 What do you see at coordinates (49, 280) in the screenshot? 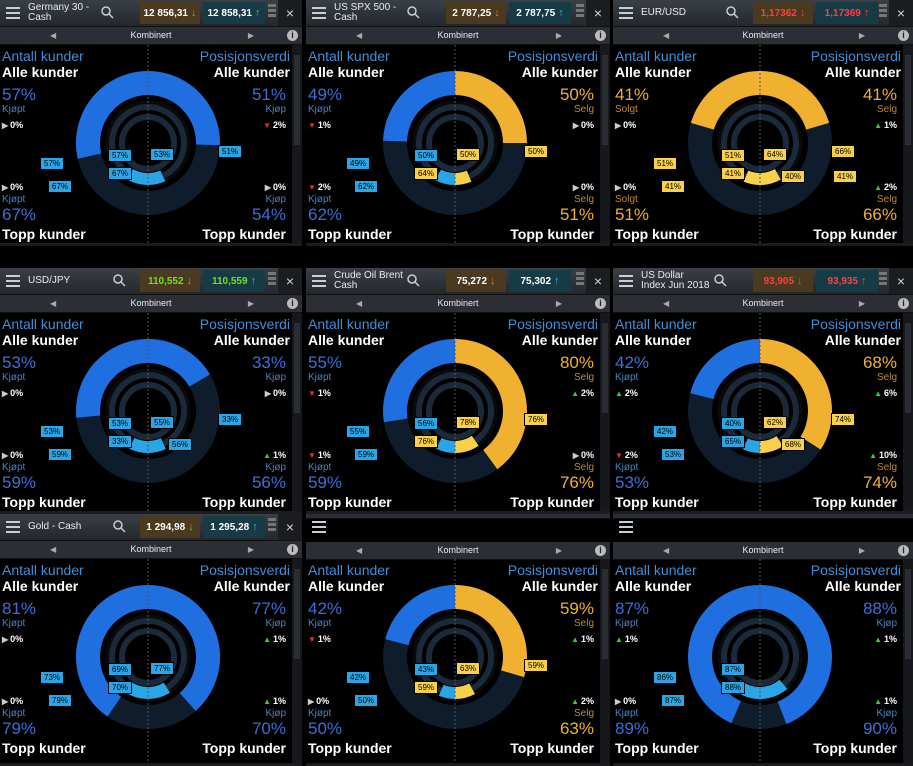
I see `instrument-title: USD/JPY` at bounding box center [49, 280].